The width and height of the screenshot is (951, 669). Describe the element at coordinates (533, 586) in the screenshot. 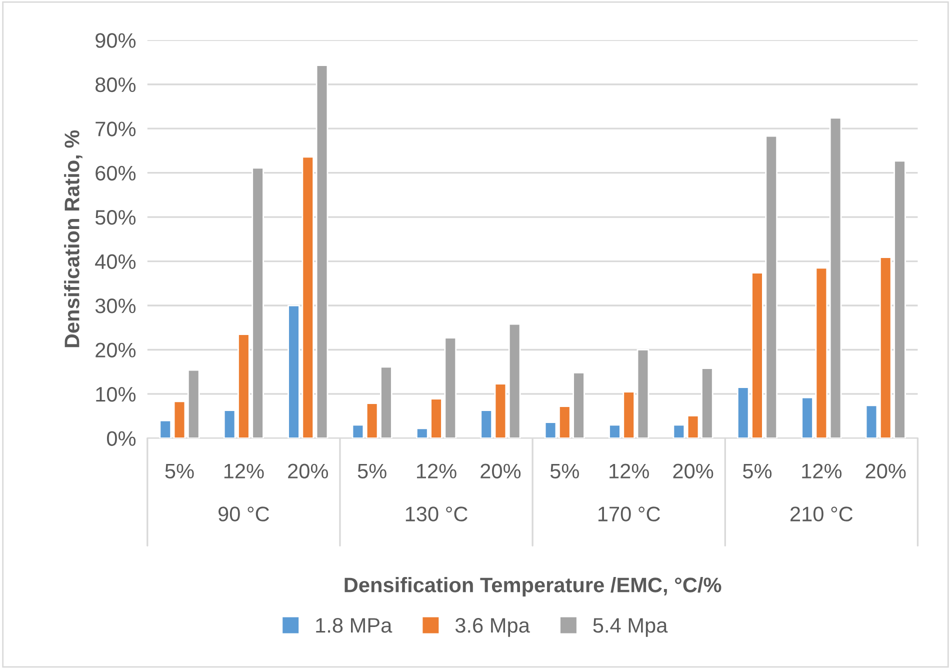

I see `x-axis-title: Densification Temperature /EMC, °C/%` at that location.